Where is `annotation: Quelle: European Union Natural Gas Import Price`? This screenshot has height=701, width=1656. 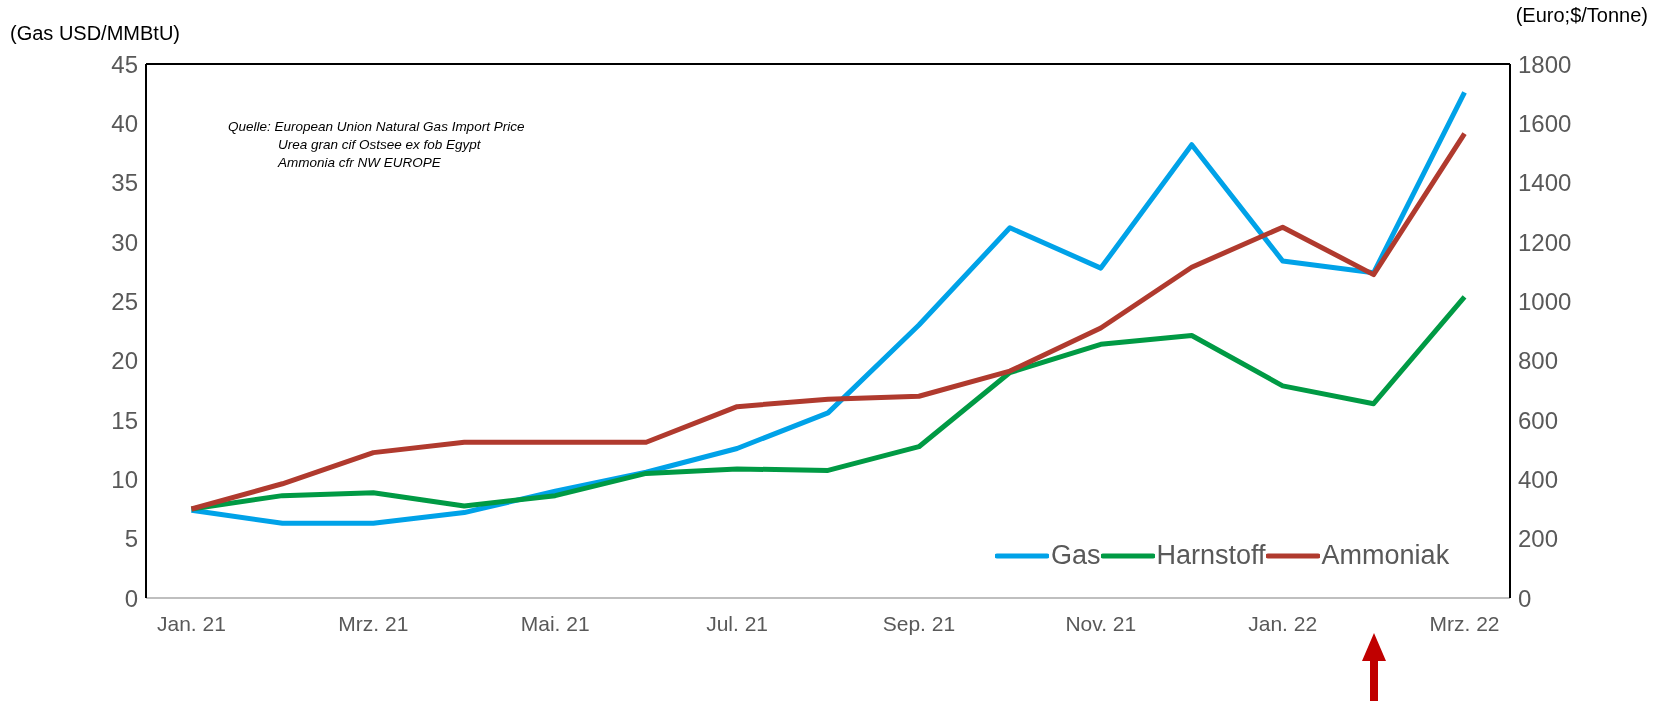 annotation: Quelle: European Union Natural Gas Import Price is located at coordinates (376, 127).